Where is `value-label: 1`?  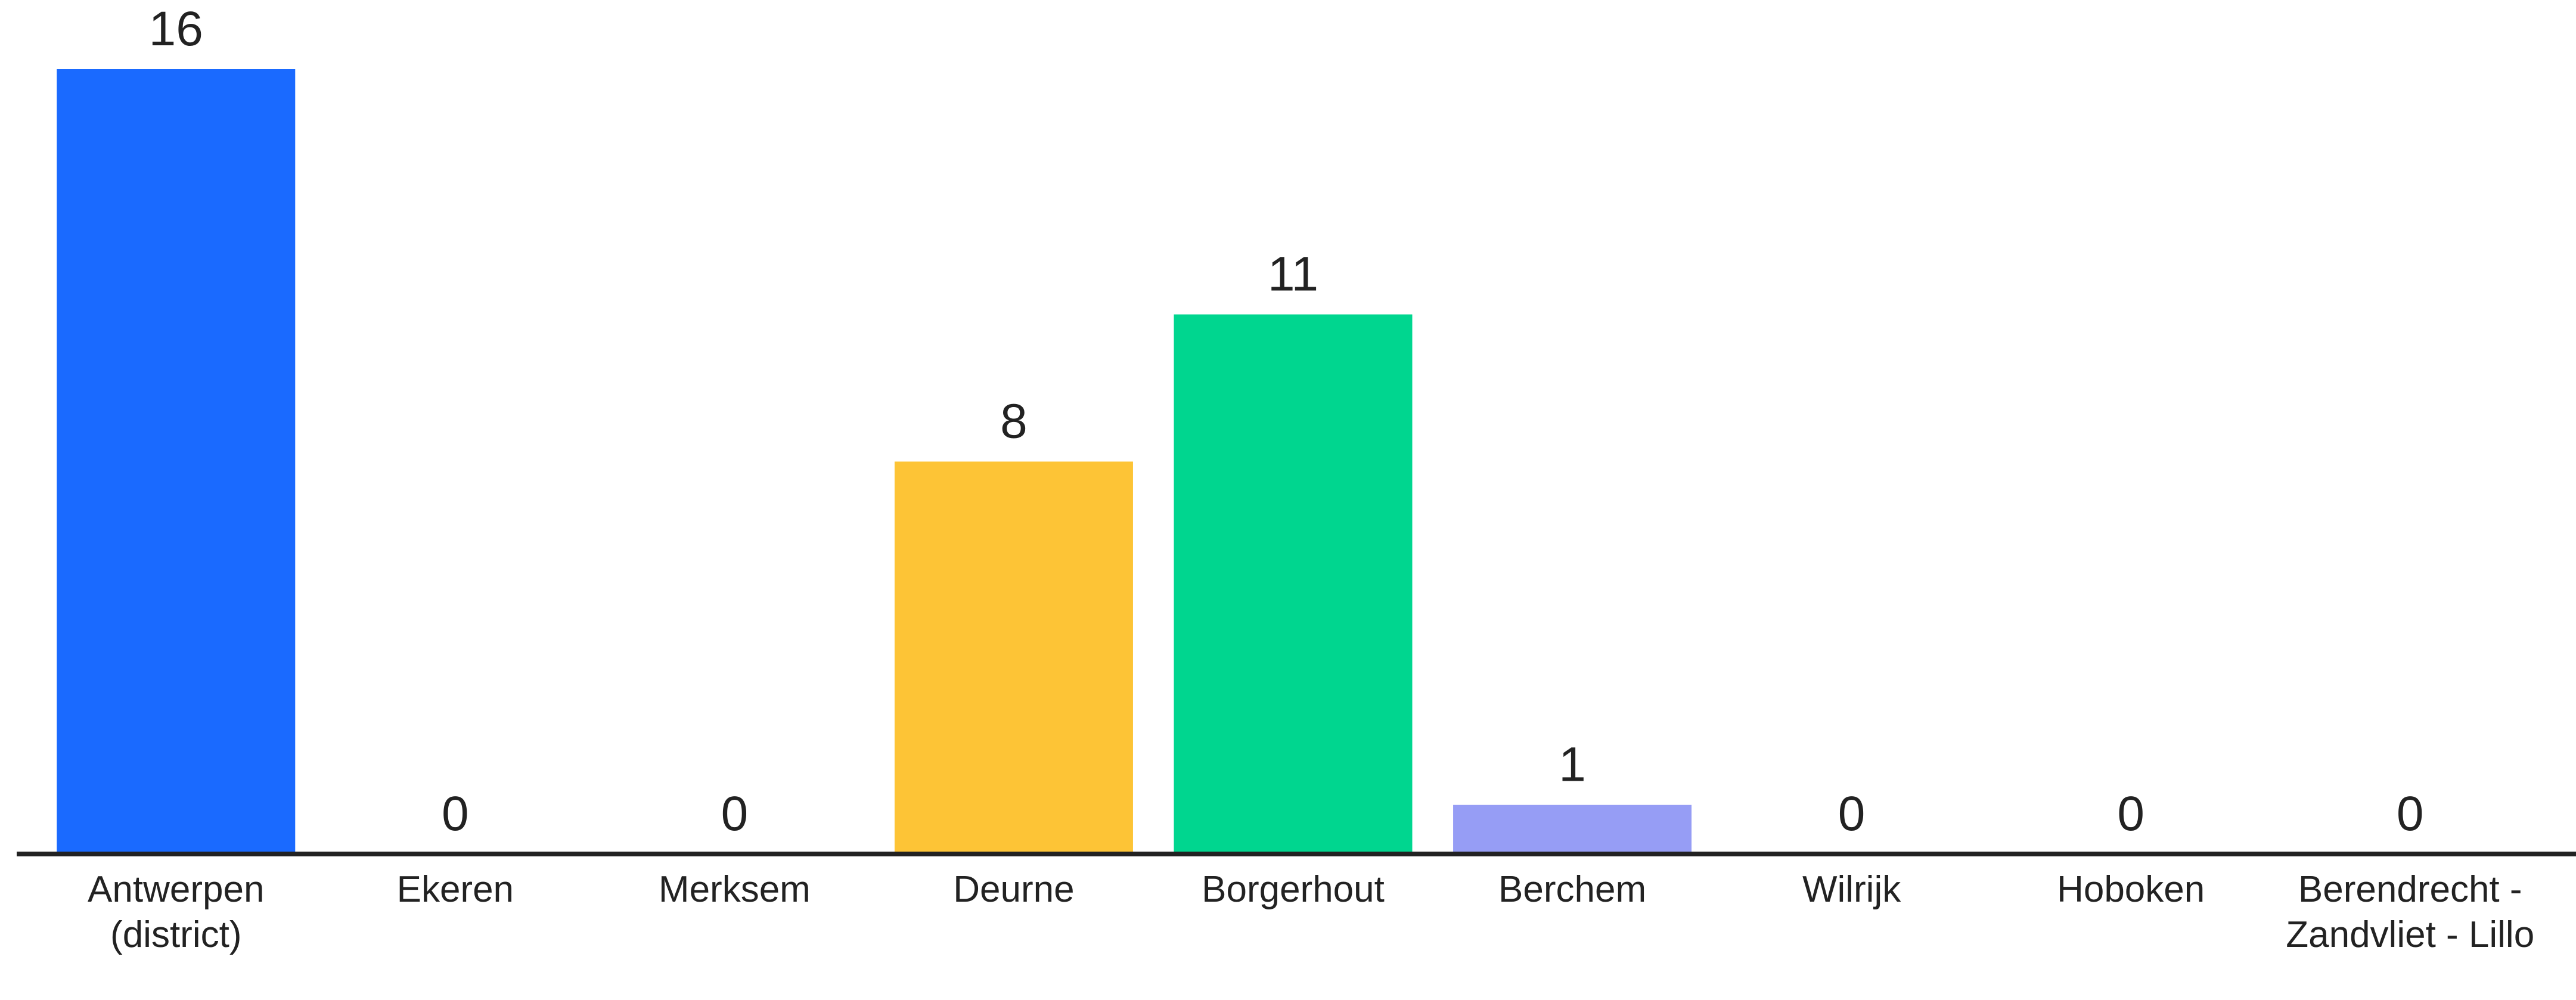 value-label: 1 is located at coordinates (1572, 765).